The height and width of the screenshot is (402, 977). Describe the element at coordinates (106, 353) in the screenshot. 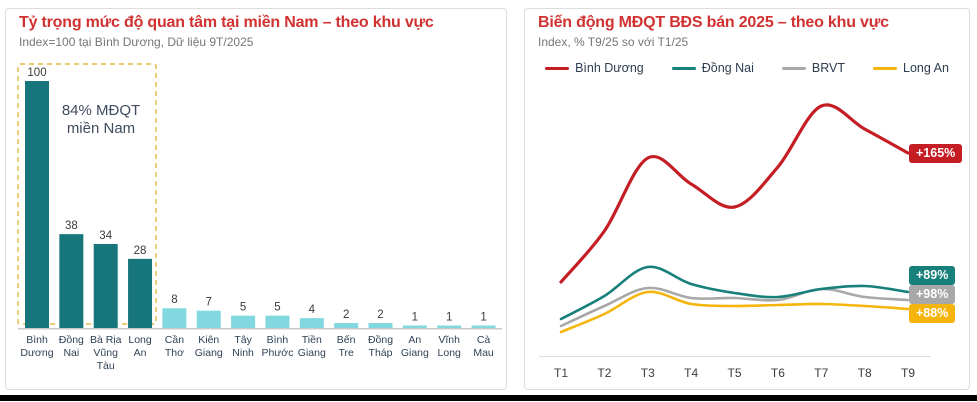

I see `bar-category-label: Bà Rịa Vũng Tàu` at that location.